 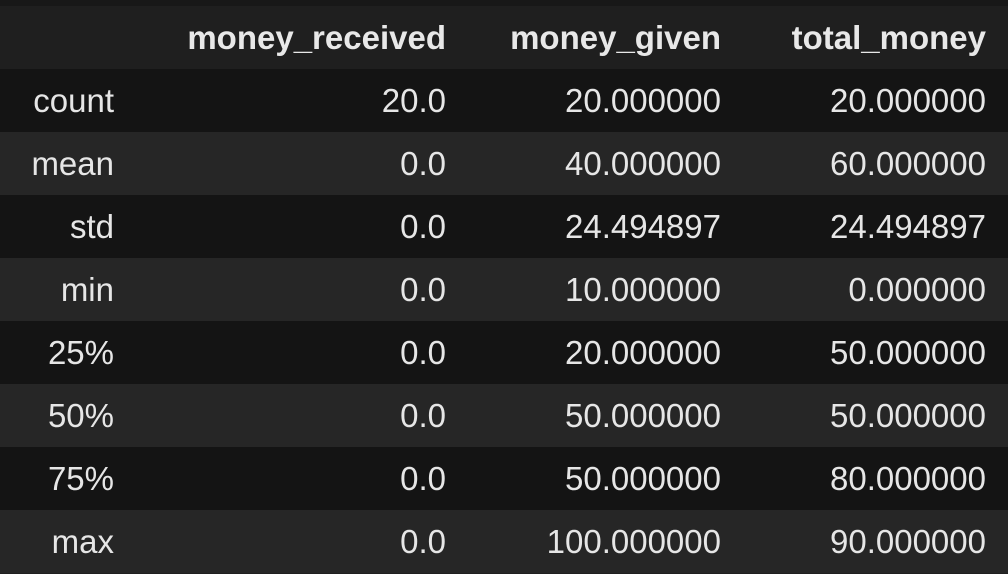 I want to click on table-cell: 100.000000, so click(x=633, y=541).